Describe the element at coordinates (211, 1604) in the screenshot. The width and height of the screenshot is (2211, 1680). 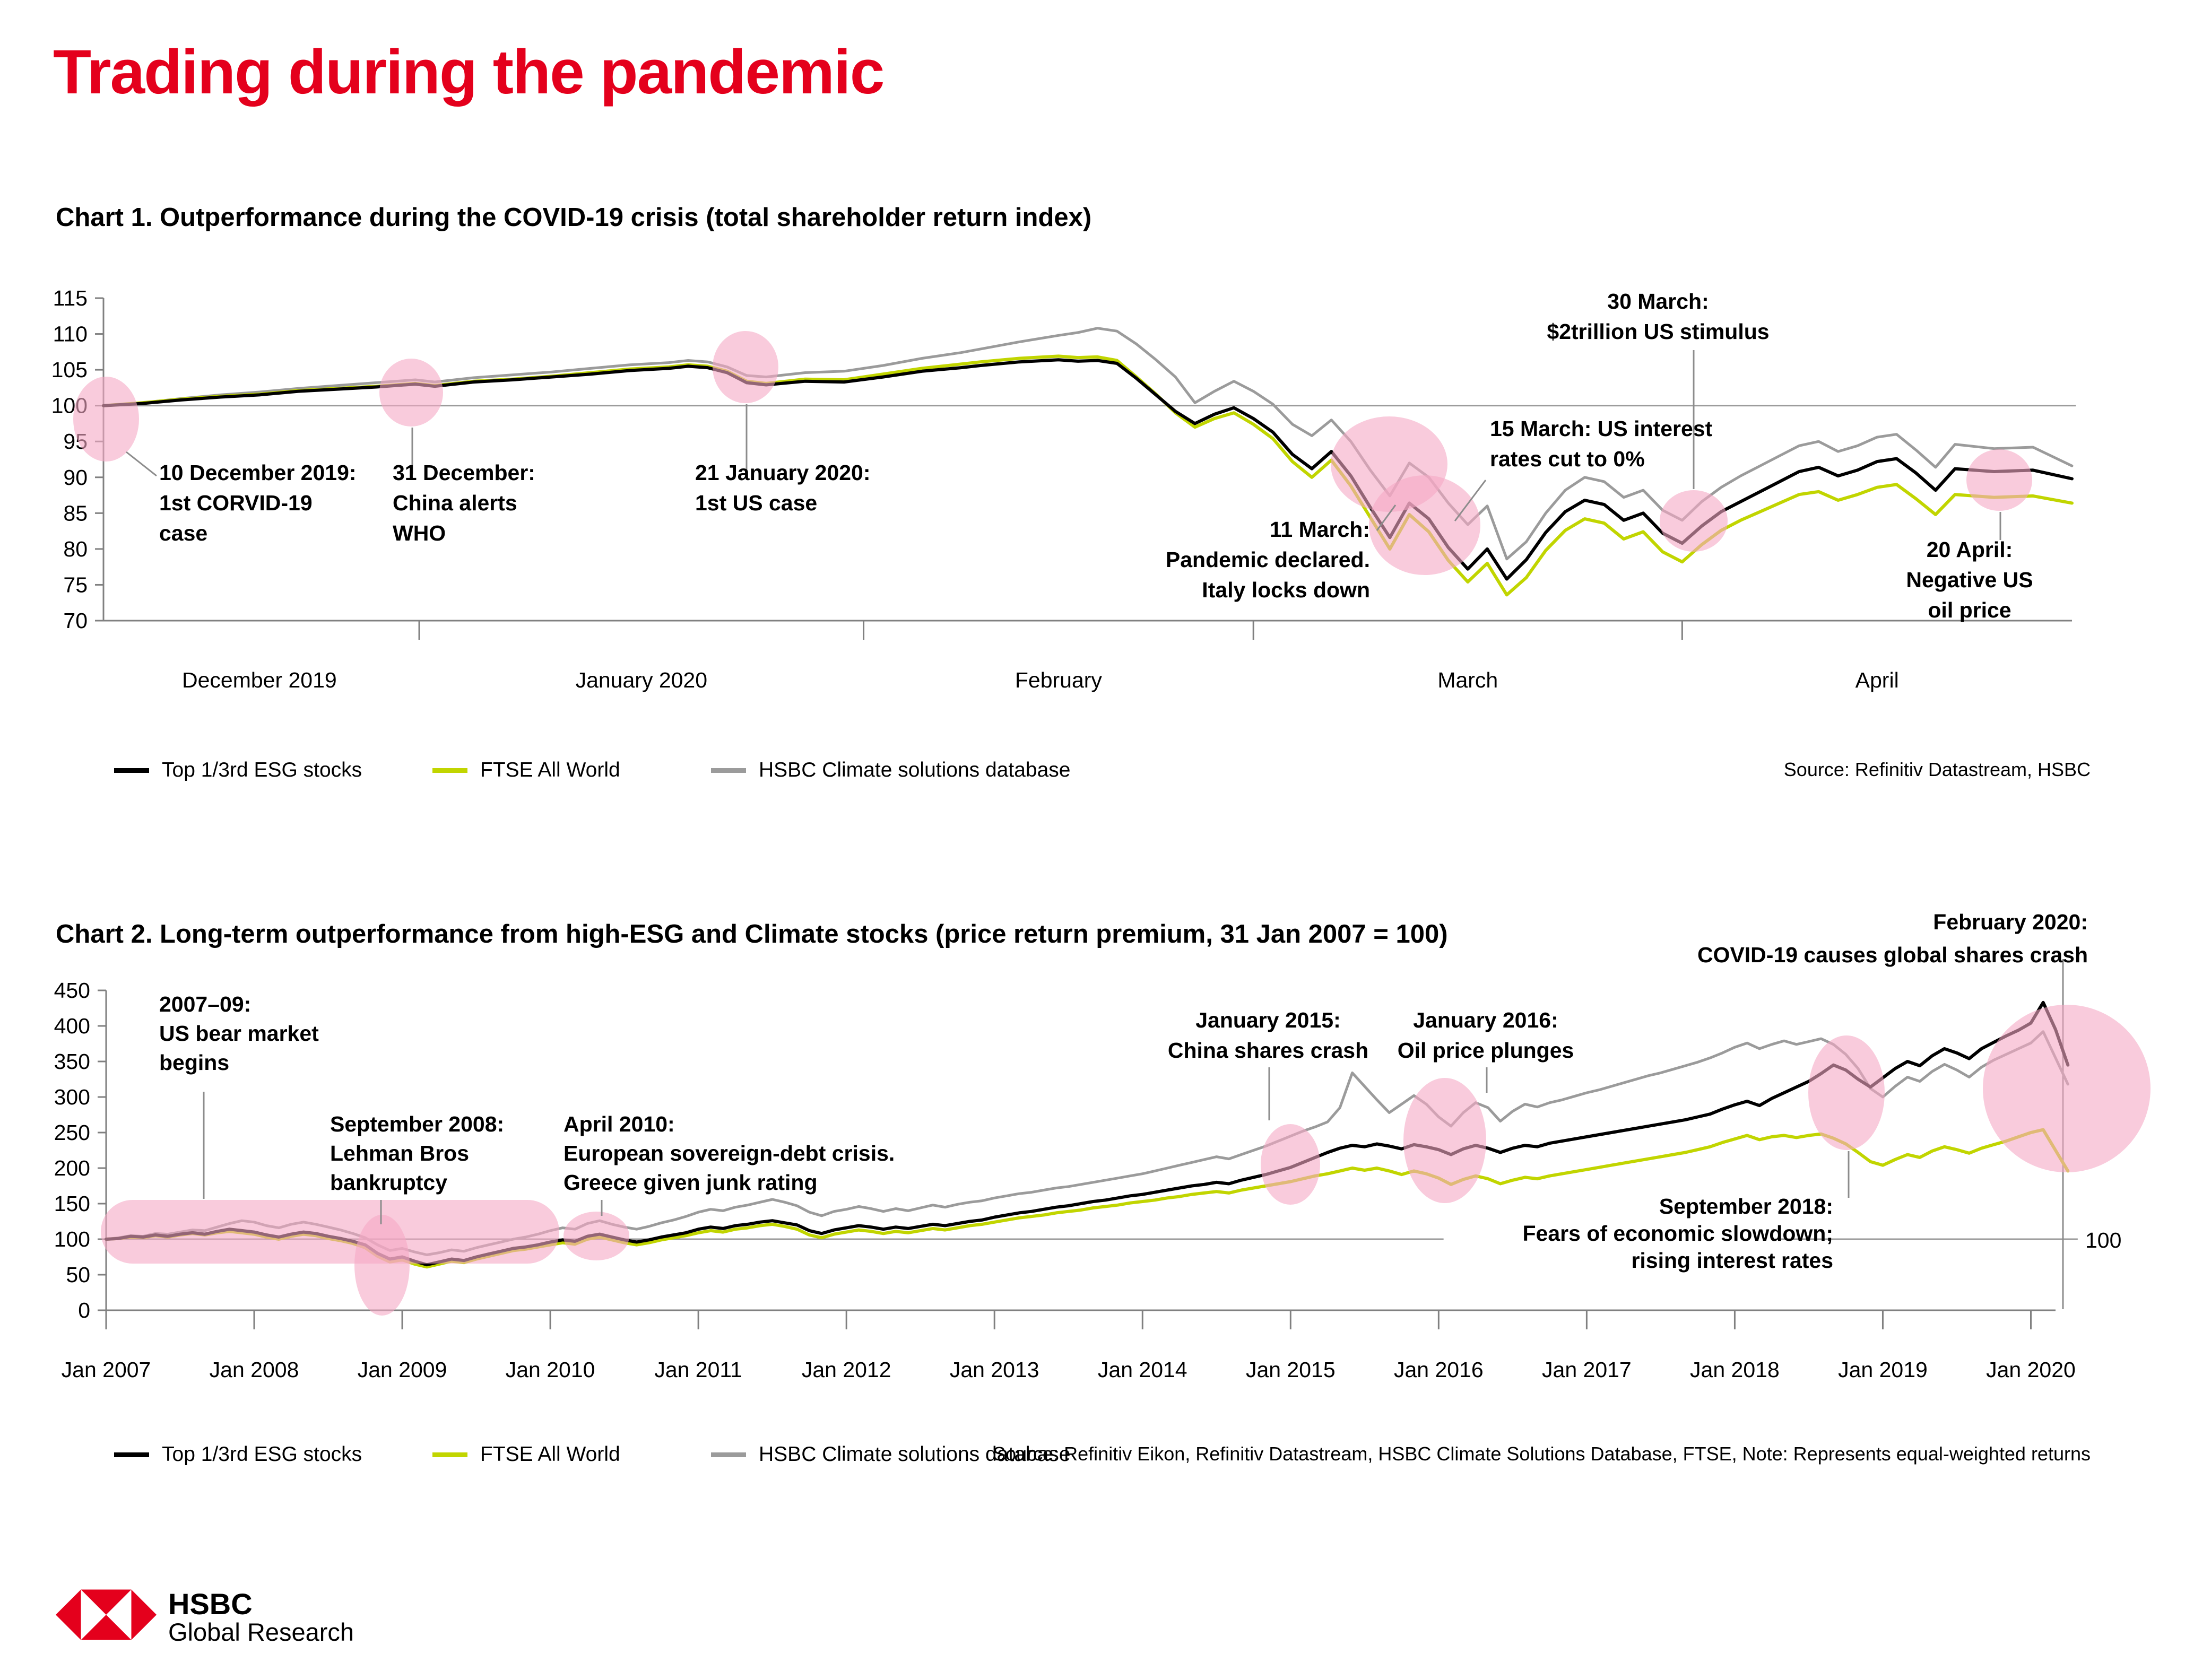
I see `logo-brand: HSBC` at that location.